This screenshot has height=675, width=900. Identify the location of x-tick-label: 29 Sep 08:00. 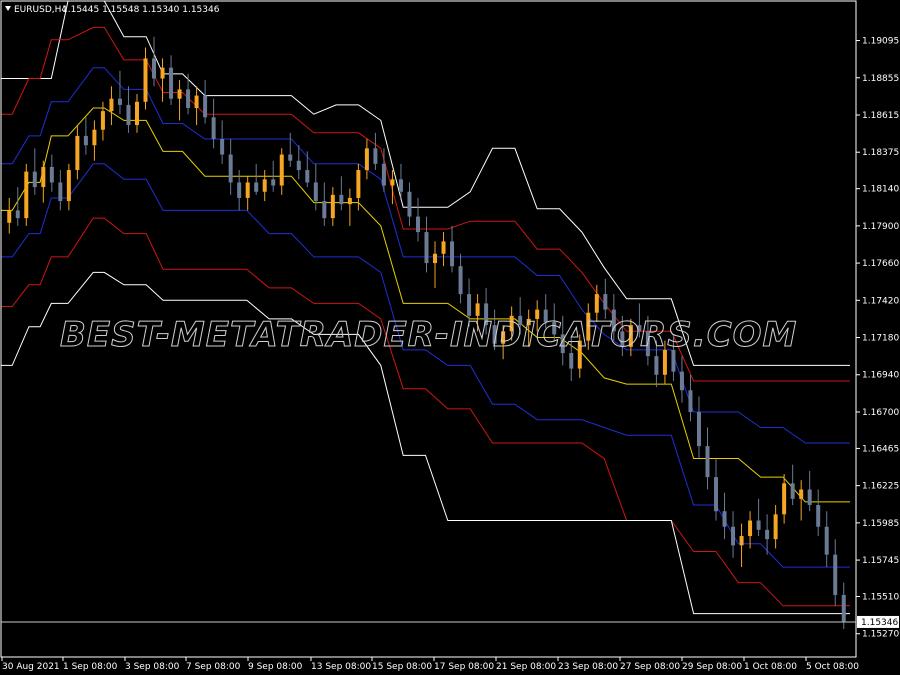
(712, 667).